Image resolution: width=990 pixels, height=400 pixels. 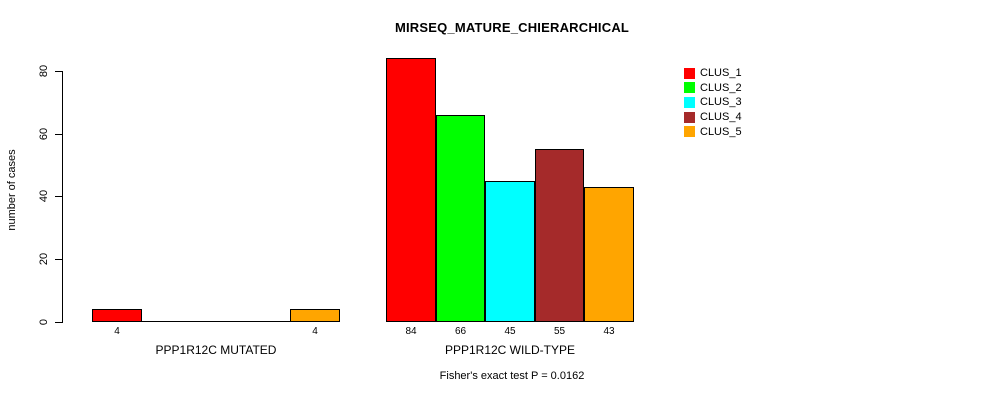 What do you see at coordinates (512, 27) in the screenshot?
I see `chart-title: MIRSEQ_MATURE_CHIERARCHICAL` at bounding box center [512, 27].